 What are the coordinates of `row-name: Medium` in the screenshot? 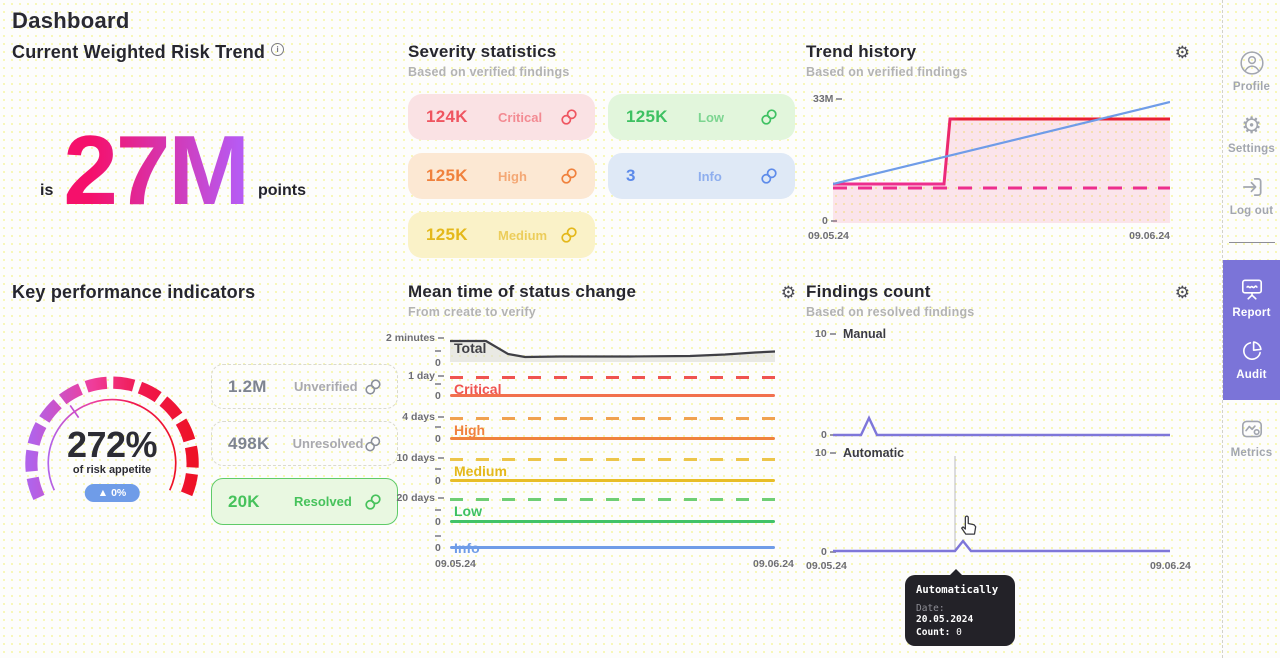 It's located at (480, 471).